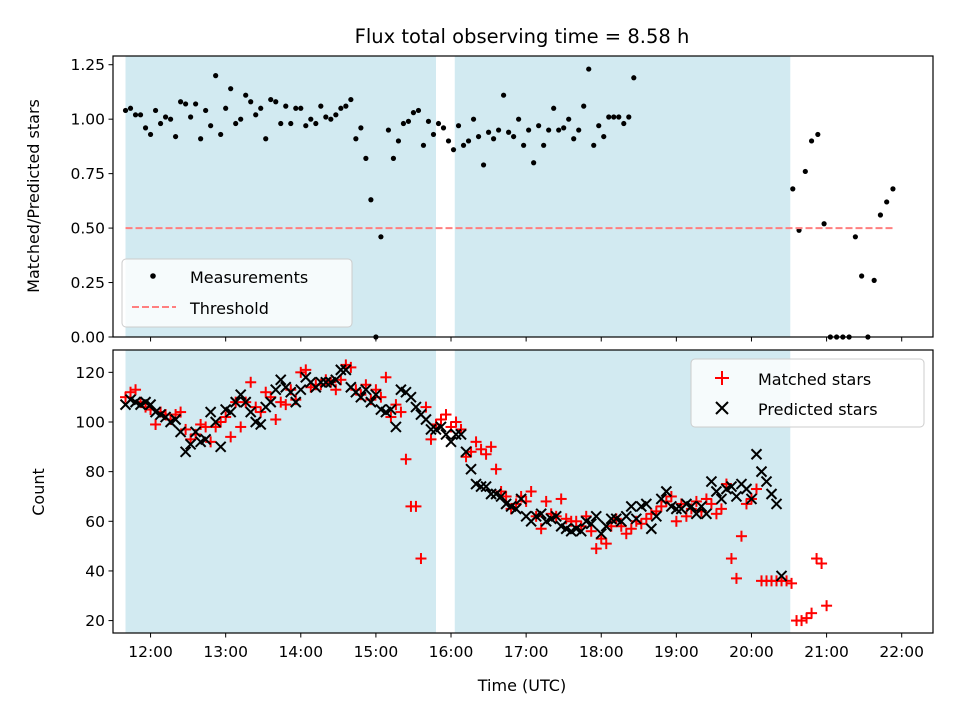  What do you see at coordinates (814, 379) in the screenshot?
I see `legend-label-matched: Matched stars` at bounding box center [814, 379].